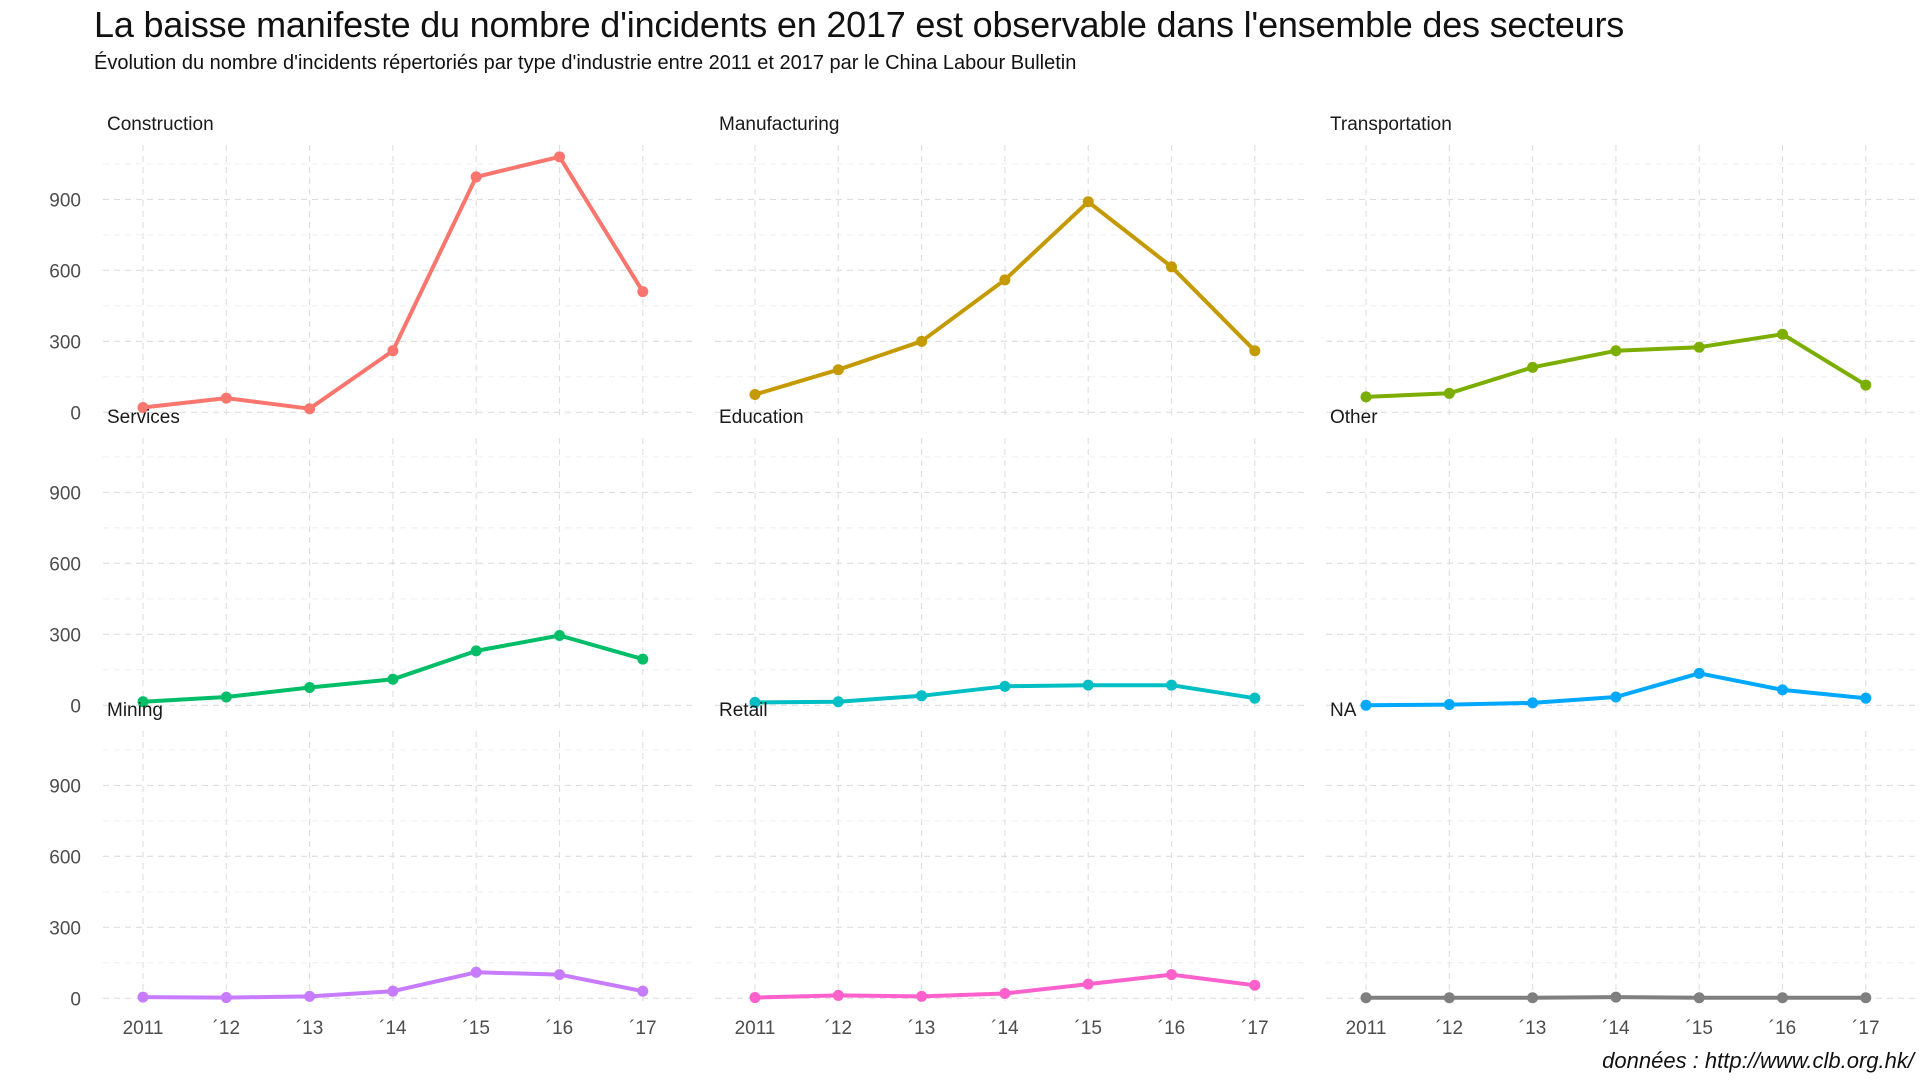 The height and width of the screenshot is (1080, 1920). Describe the element at coordinates (1343, 710) in the screenshot. I see `facet-title: NA` at that location.